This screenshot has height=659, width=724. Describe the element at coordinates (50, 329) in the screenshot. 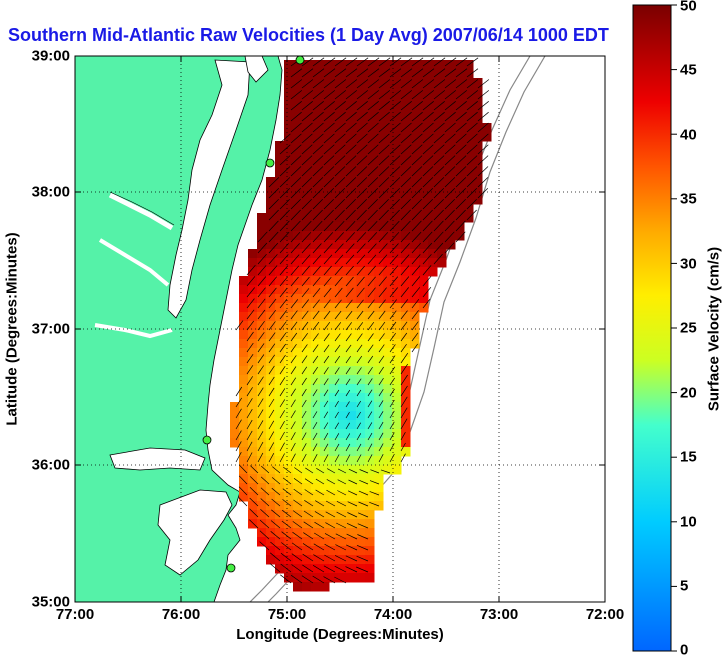

I see `y-tick-label: 37:00` at that location.